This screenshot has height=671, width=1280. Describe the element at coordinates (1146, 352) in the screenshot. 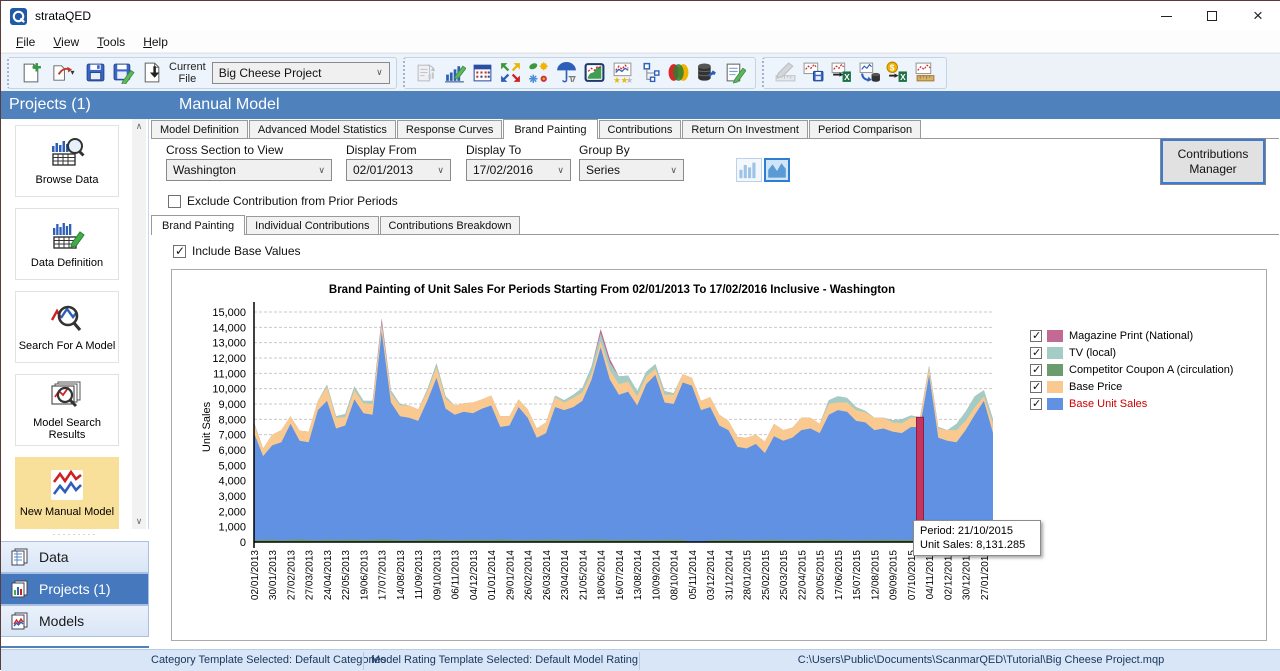

I see `legend-row: TV (local)` at that location.